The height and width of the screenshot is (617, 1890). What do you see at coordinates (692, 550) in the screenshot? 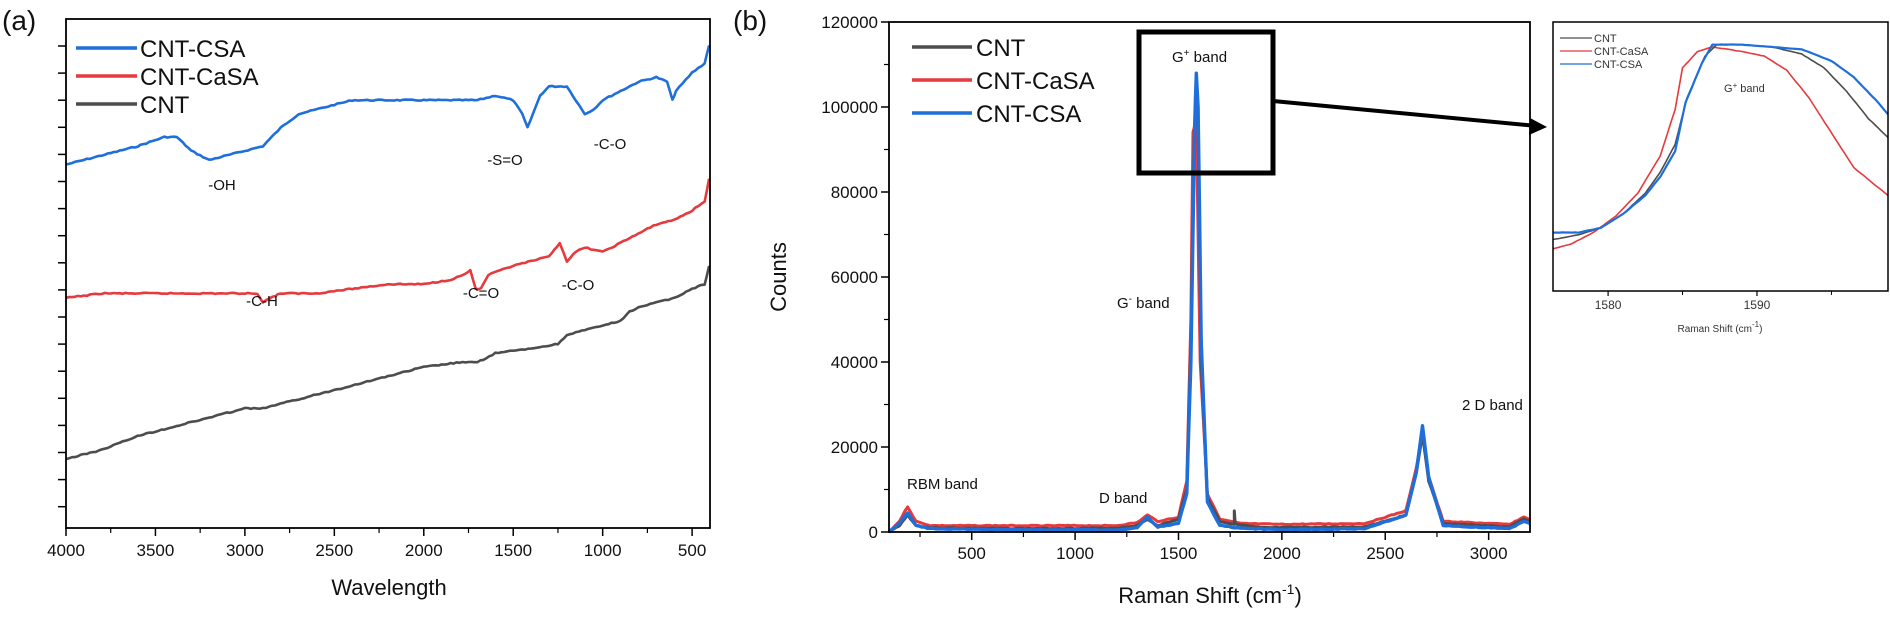
I see `x-tick-label-a: 500` at bounding box center [692, 550].